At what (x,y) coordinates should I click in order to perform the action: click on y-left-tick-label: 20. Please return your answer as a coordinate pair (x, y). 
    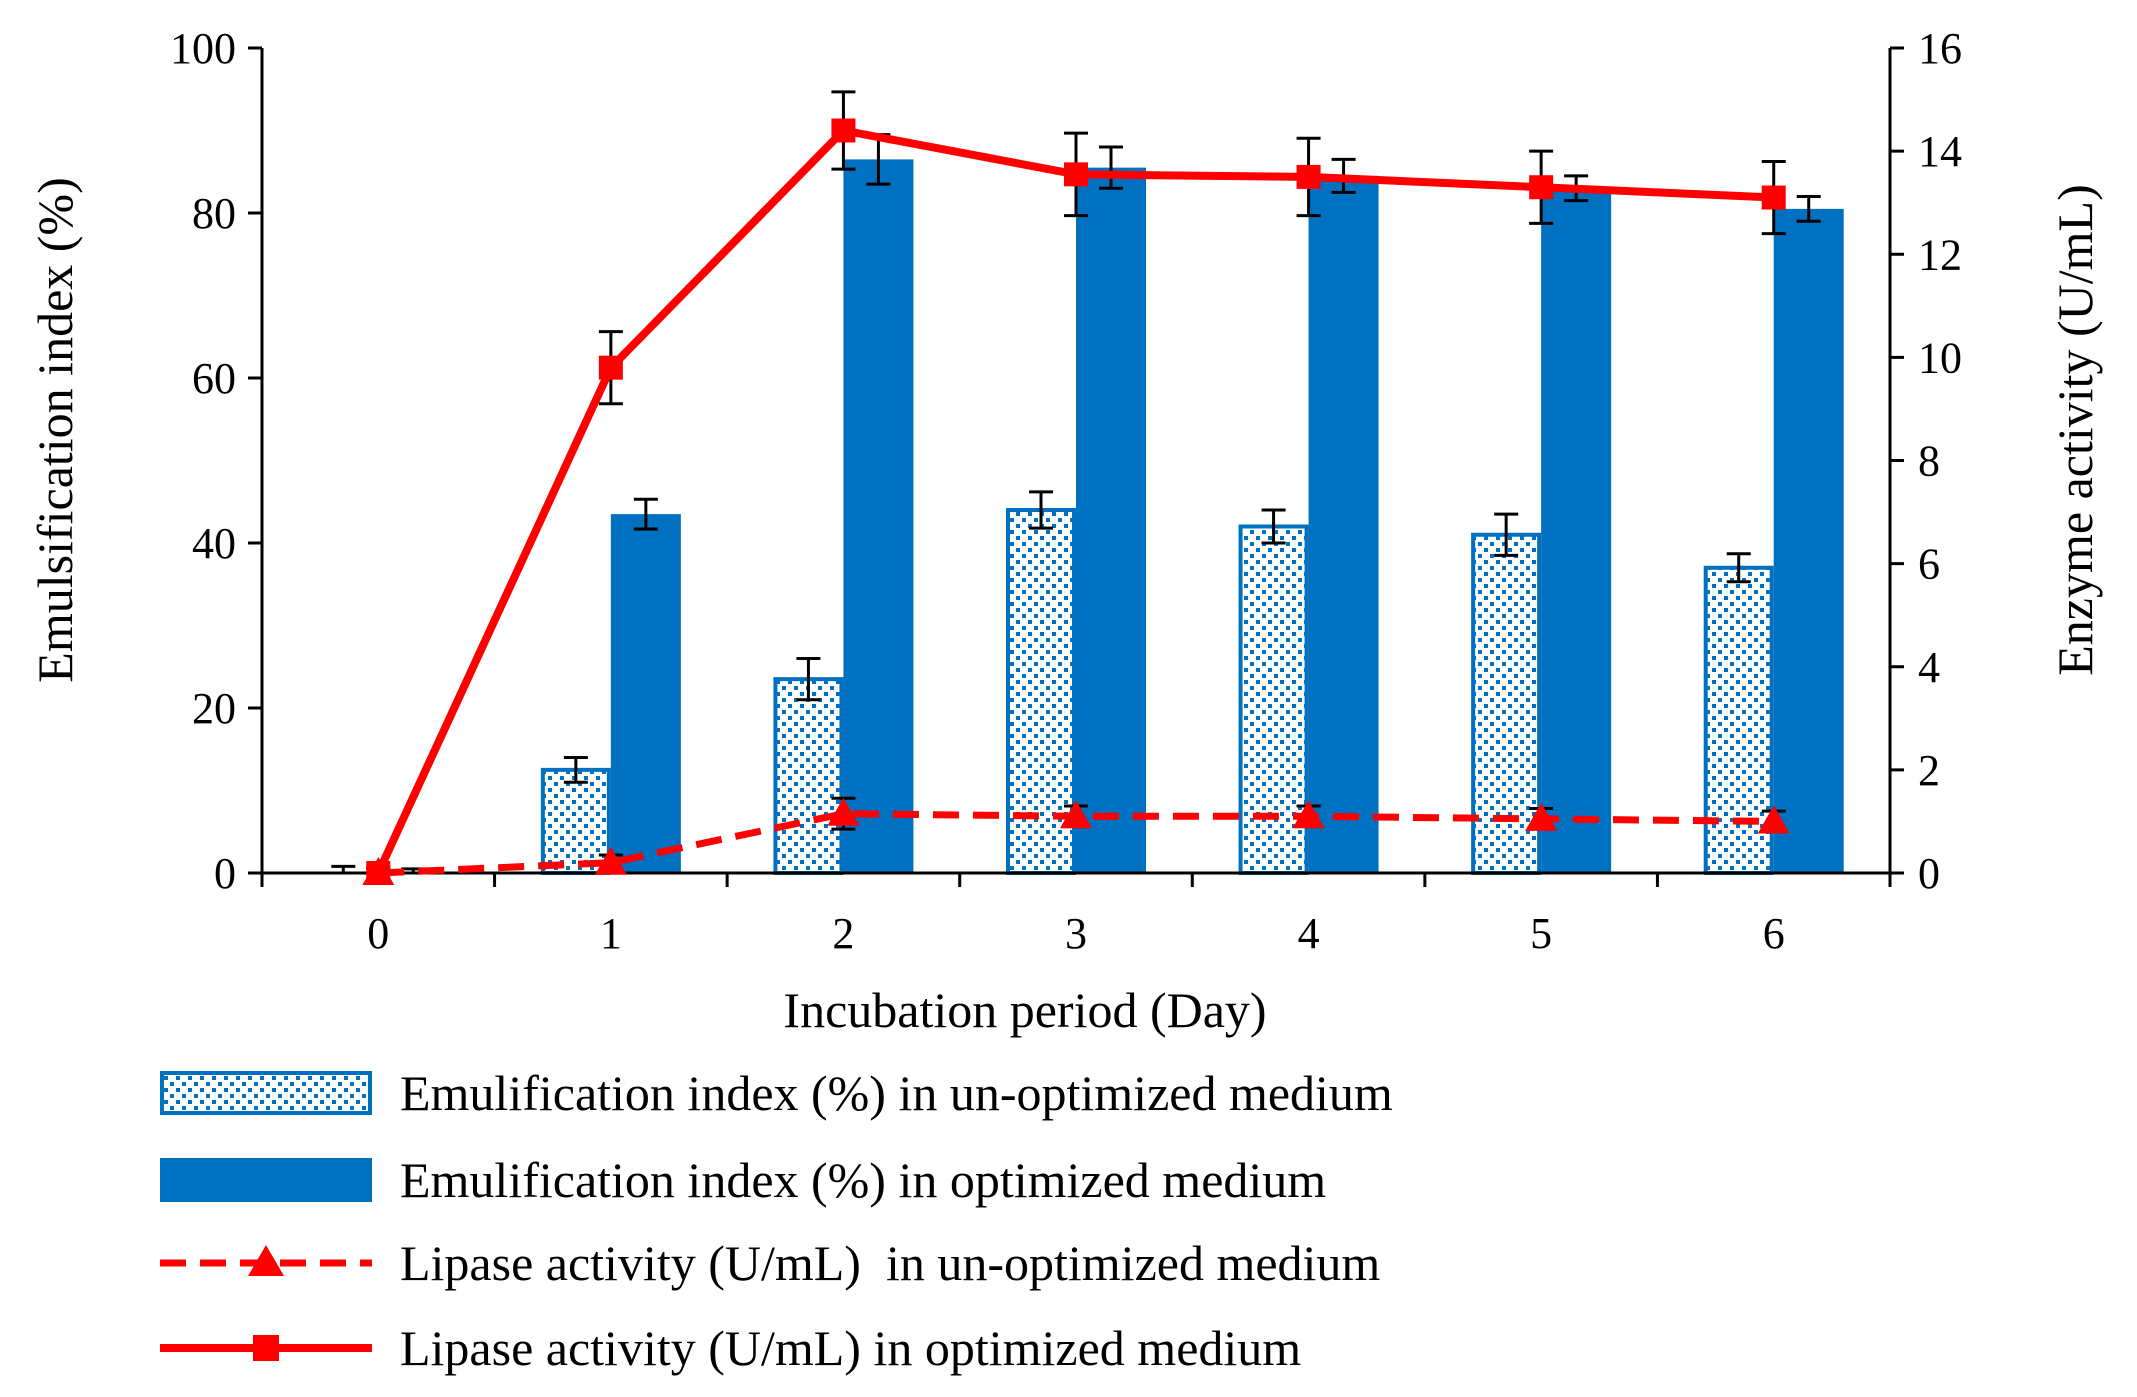
    Looking at the image, I should click on (214, 708).